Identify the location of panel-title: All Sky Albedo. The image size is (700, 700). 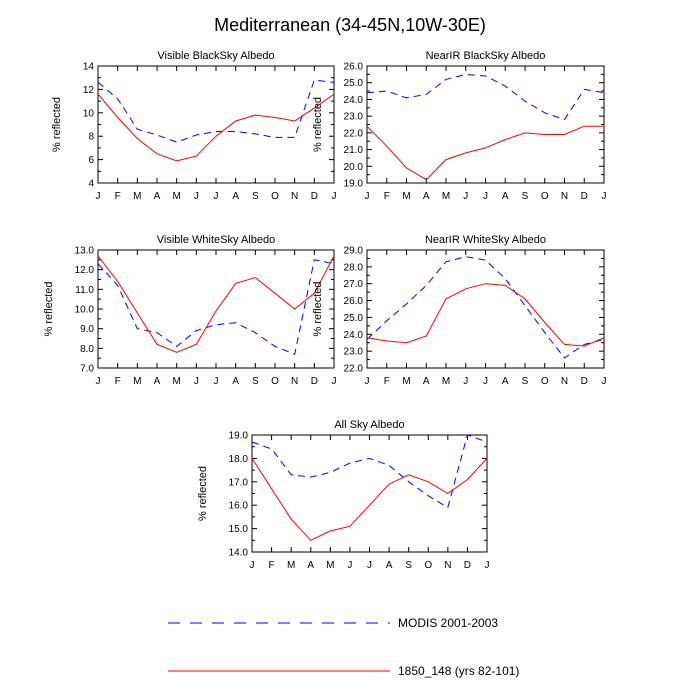
(369, 425).